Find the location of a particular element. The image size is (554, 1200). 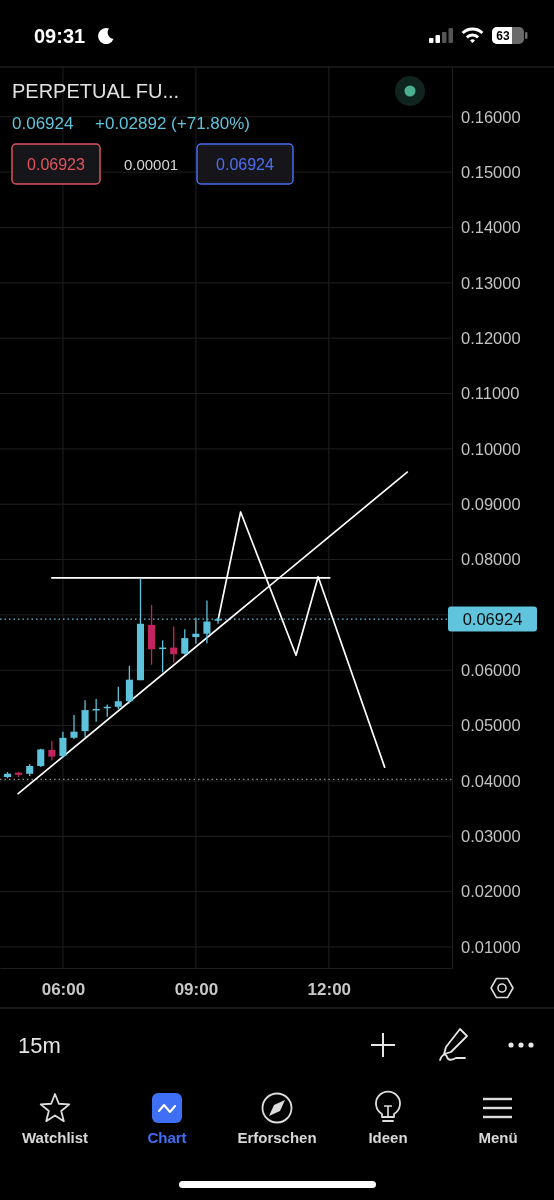

ref-line-label: 0.06924 is located at coordinates (492, 619).